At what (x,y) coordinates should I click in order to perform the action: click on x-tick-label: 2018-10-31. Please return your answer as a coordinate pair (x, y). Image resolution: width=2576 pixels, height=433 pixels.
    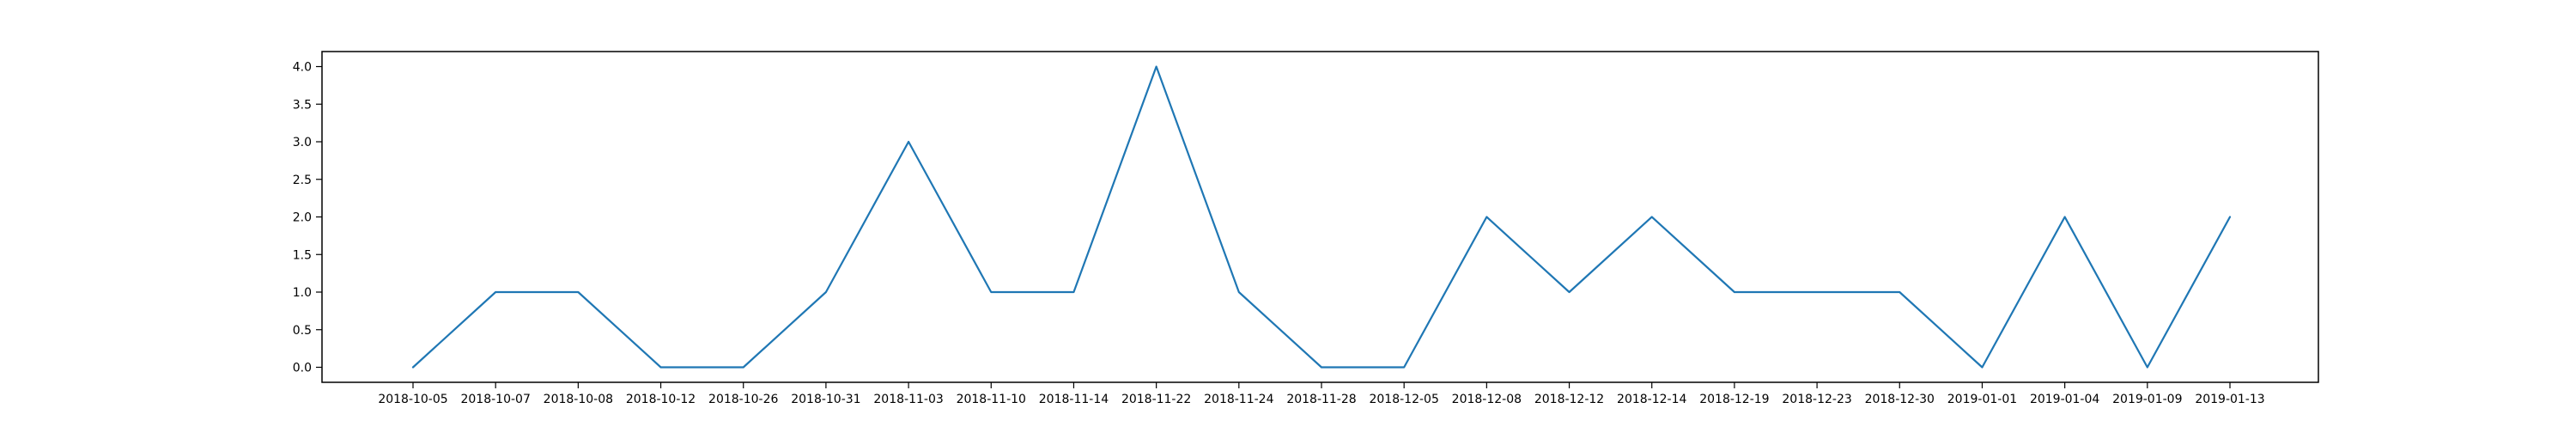
    Looking at the image, I should click on (825, 399).